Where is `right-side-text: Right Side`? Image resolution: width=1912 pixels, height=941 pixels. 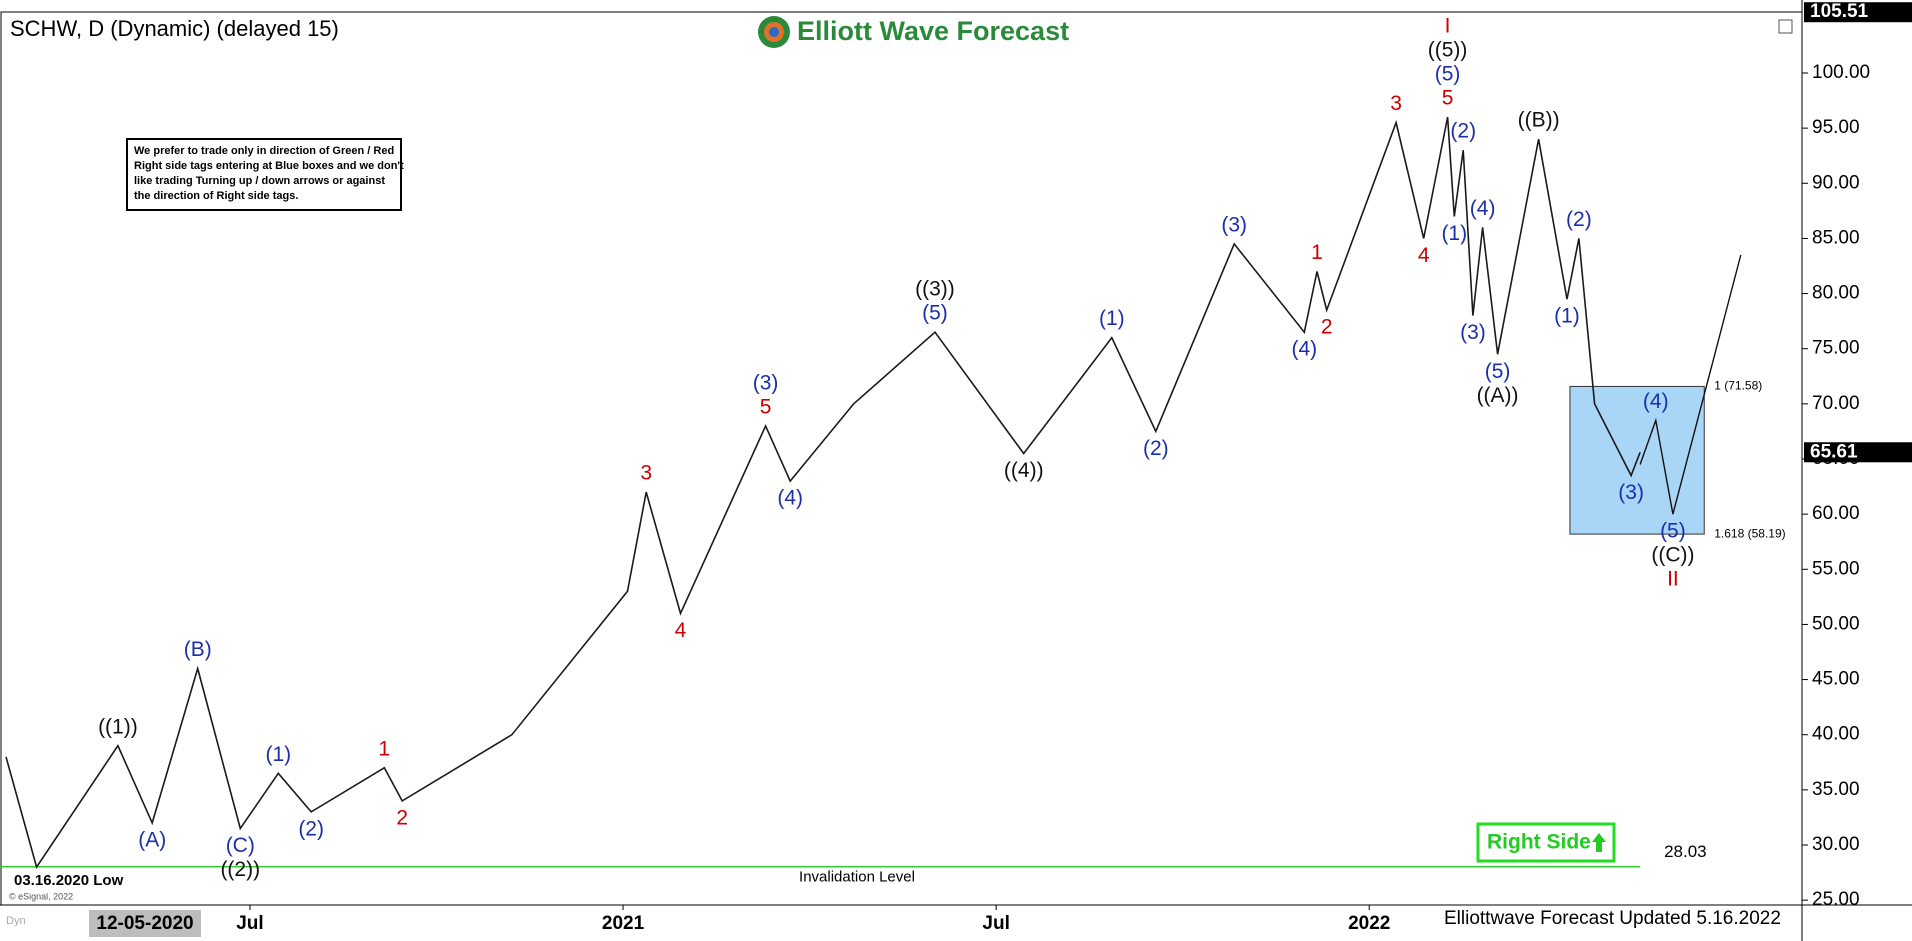 right-side-text: Right Side is located at coordinates (1539, 842).